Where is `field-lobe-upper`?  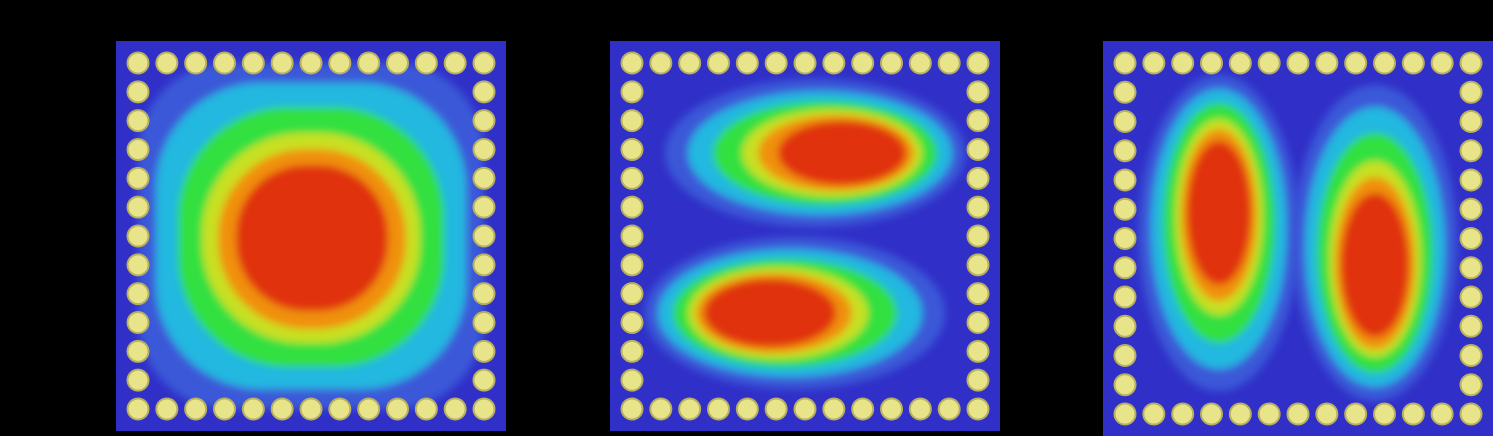
field-lobe-upper is located at coordinates (815, 153).